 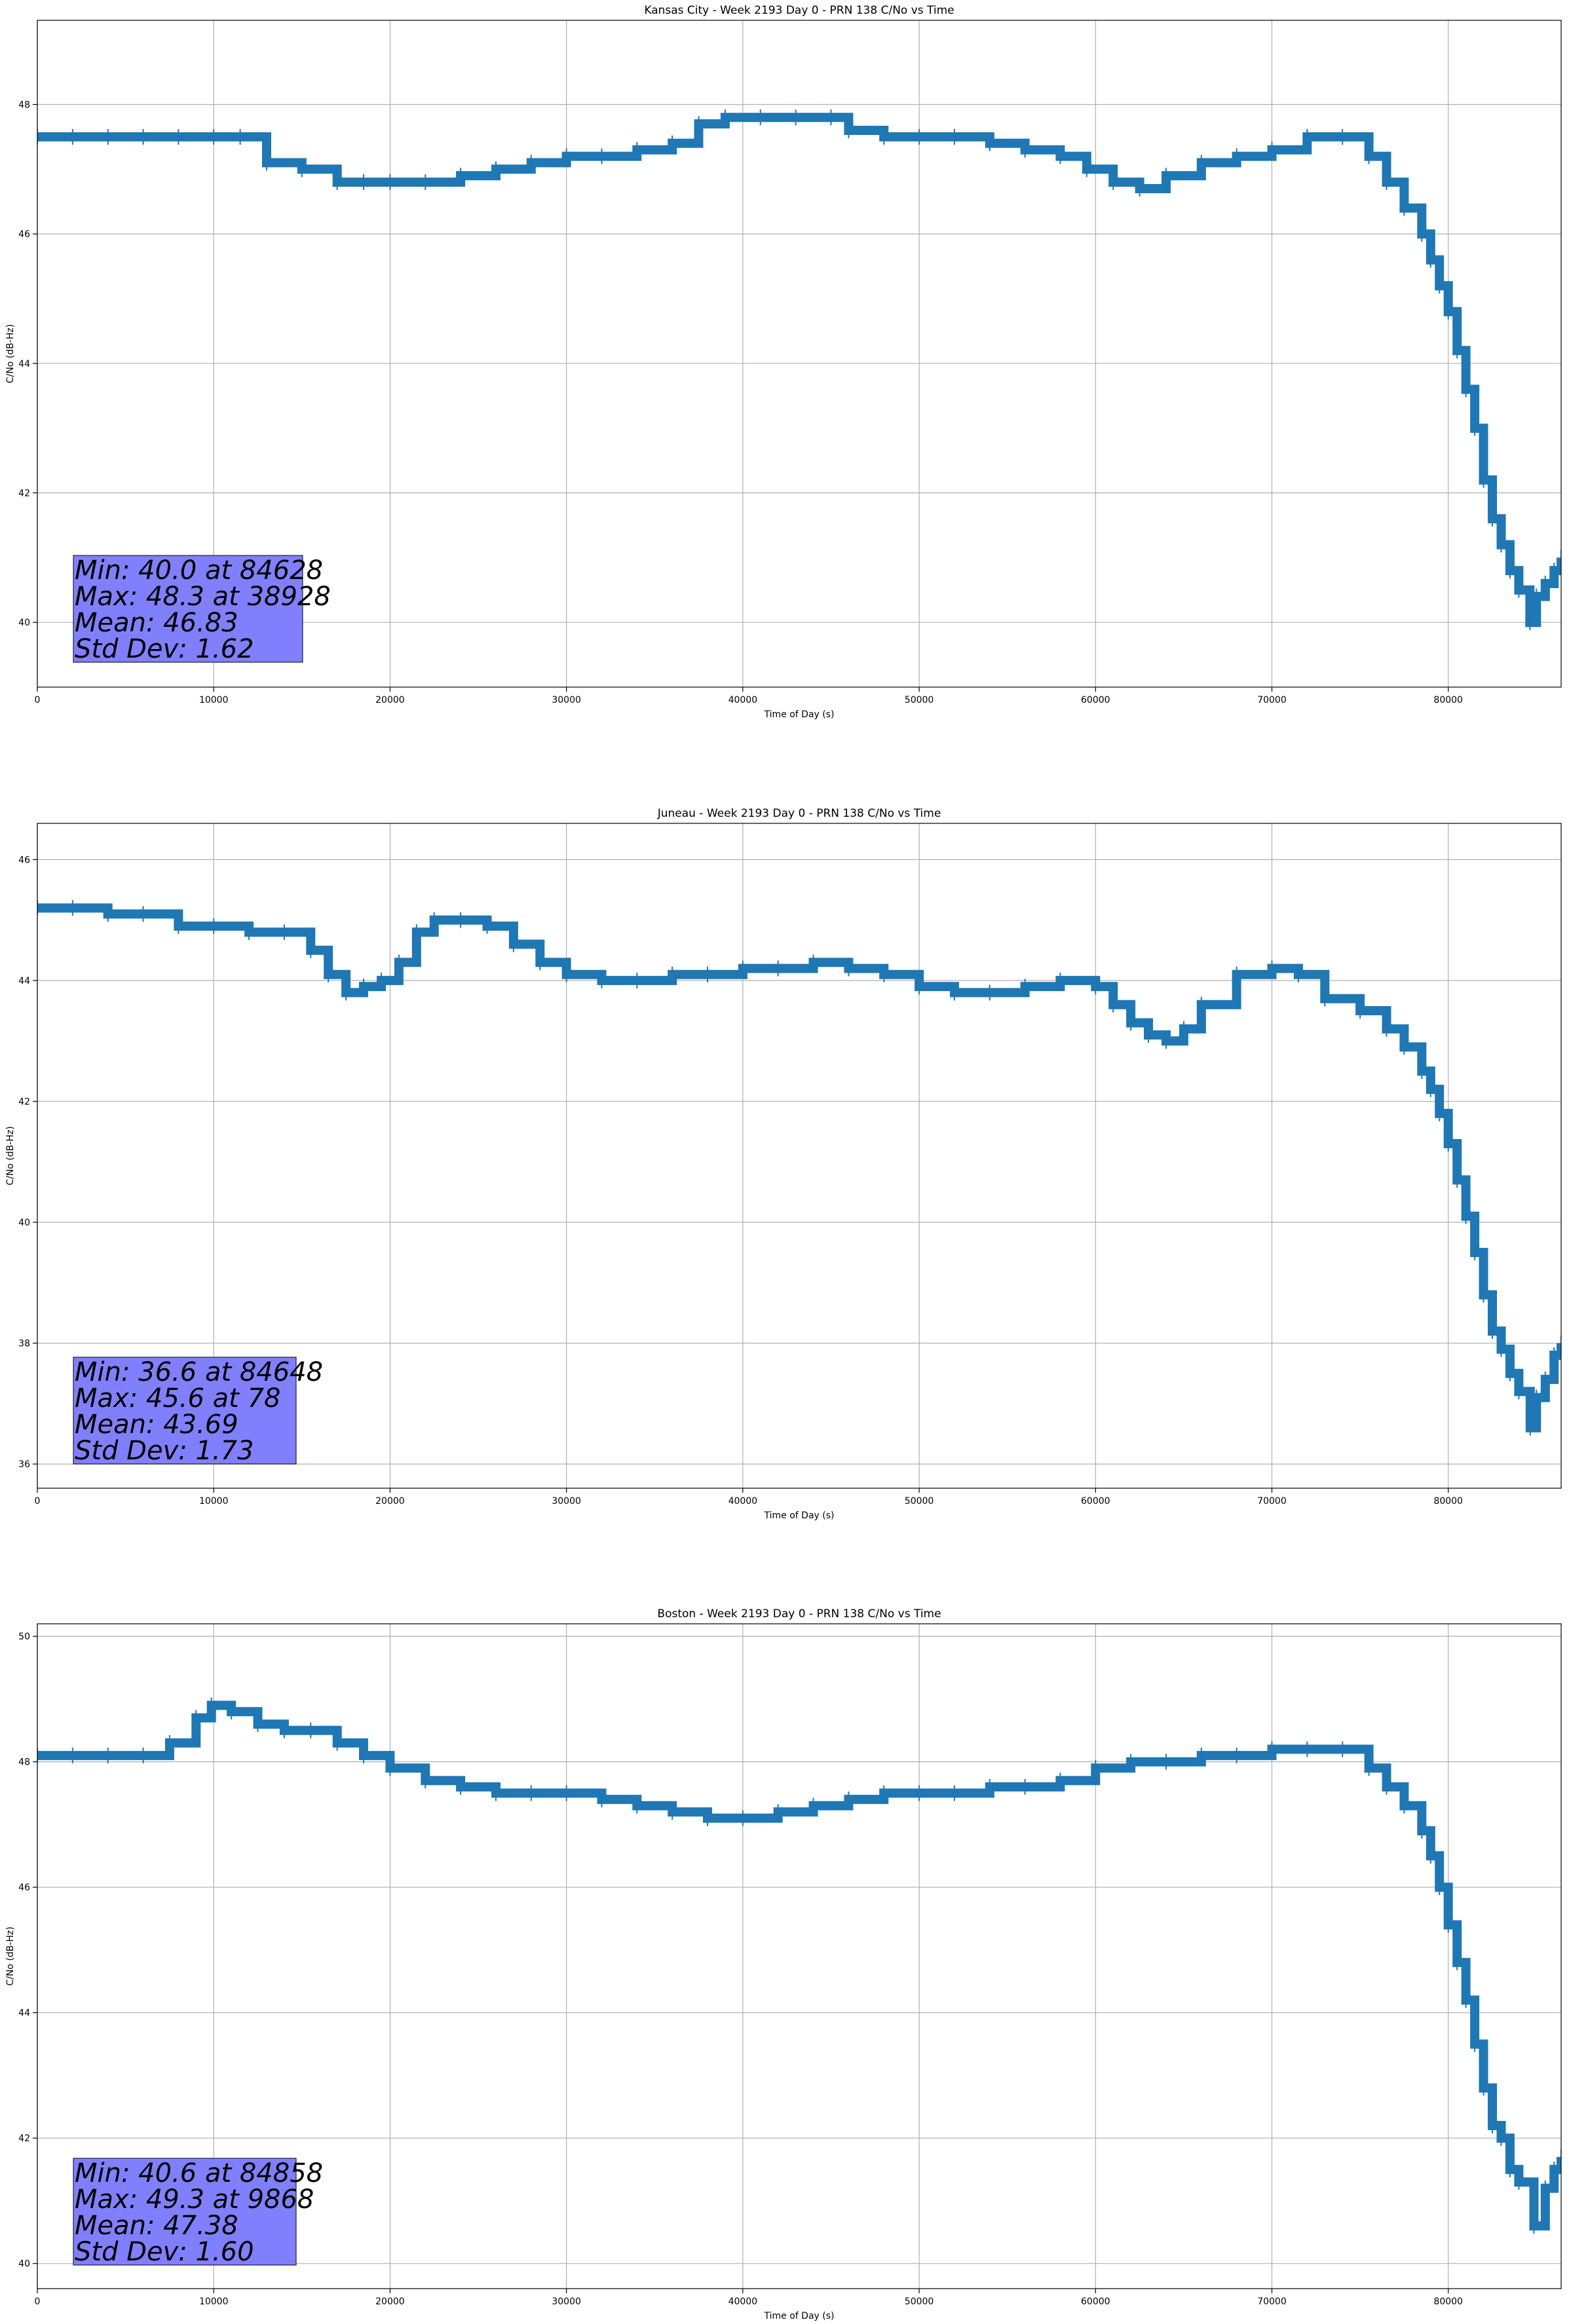 What do you see at coordinates (156, 1425) in the screenshot?
I see `stats-line-2: Mean: 43.69` at bounding box center [156, 1425].